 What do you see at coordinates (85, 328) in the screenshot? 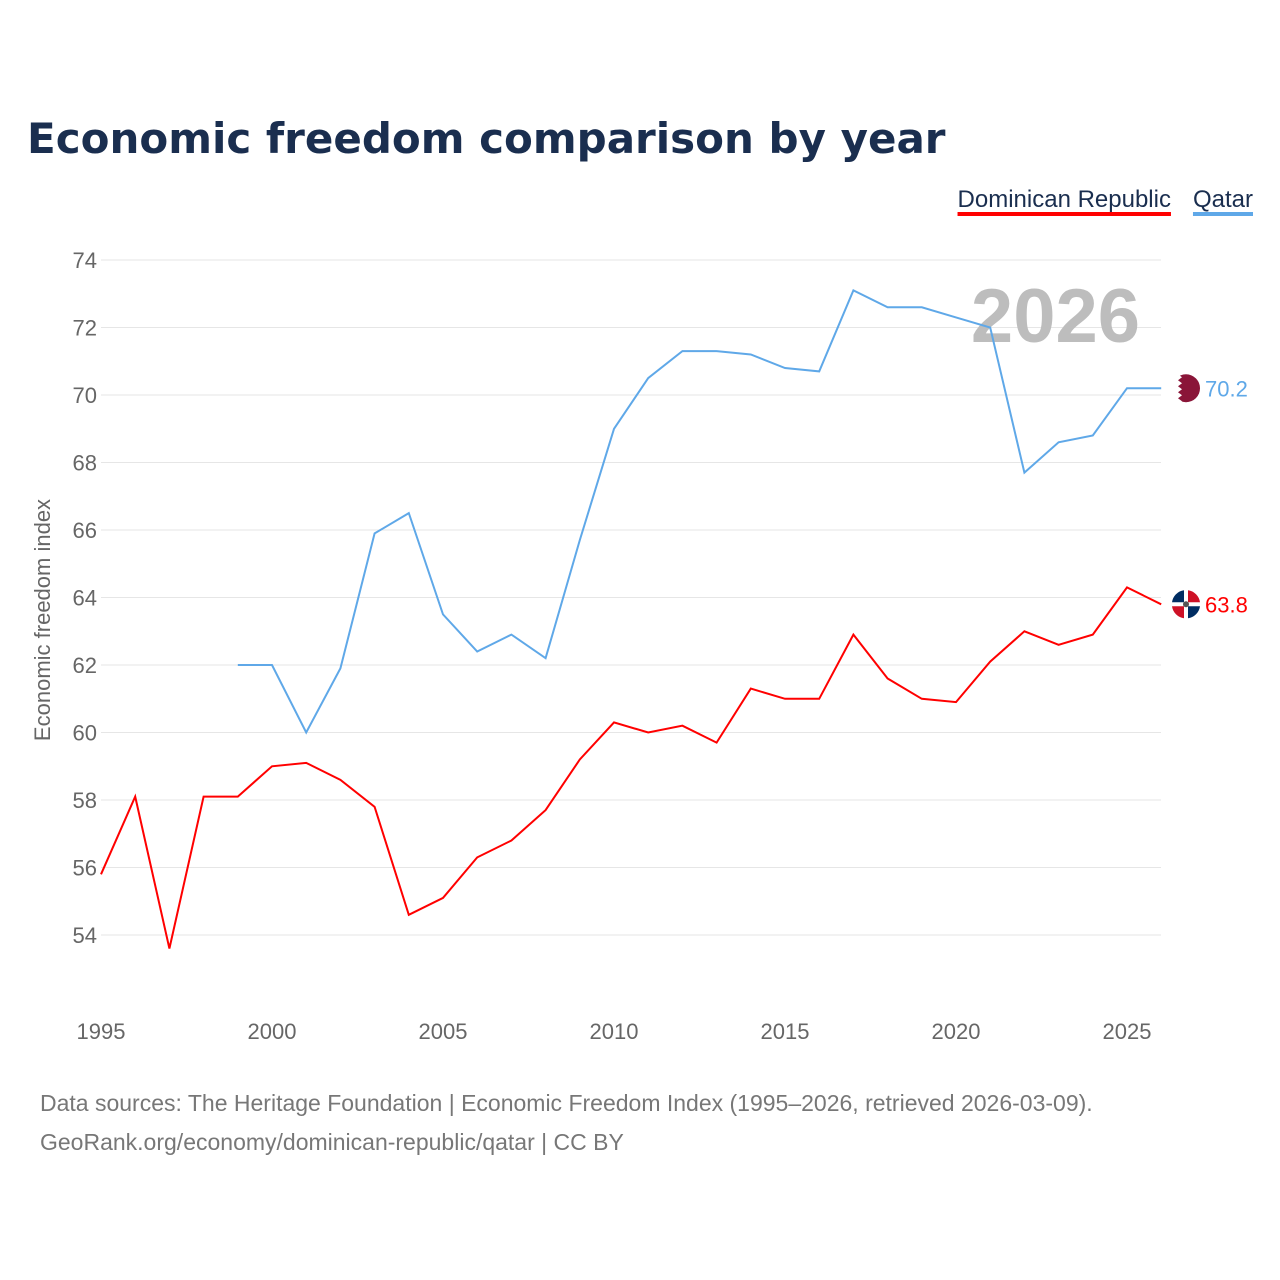
I see `y-tick-label: 72` at bounding box center [85, 328].